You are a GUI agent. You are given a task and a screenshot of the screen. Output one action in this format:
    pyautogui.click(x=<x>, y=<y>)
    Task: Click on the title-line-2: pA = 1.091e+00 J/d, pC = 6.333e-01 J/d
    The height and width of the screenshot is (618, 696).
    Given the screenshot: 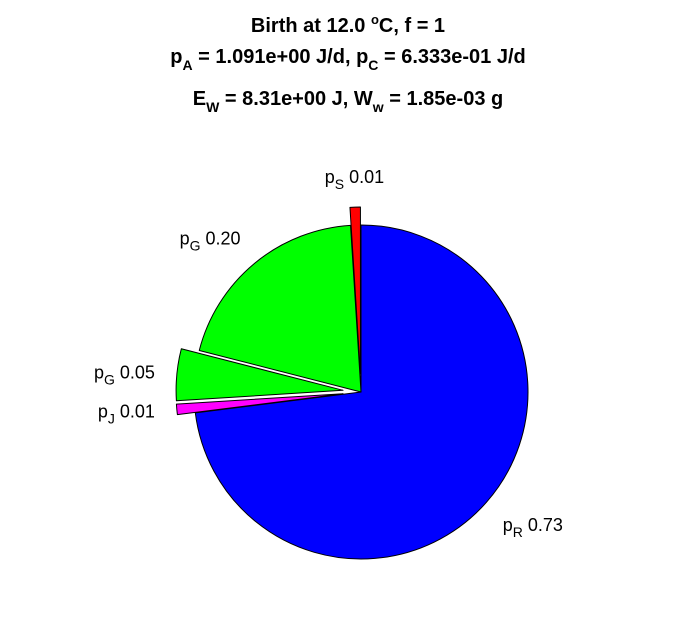 What is the action you would take?
    pyautogui.click(x=347, y=59)
    